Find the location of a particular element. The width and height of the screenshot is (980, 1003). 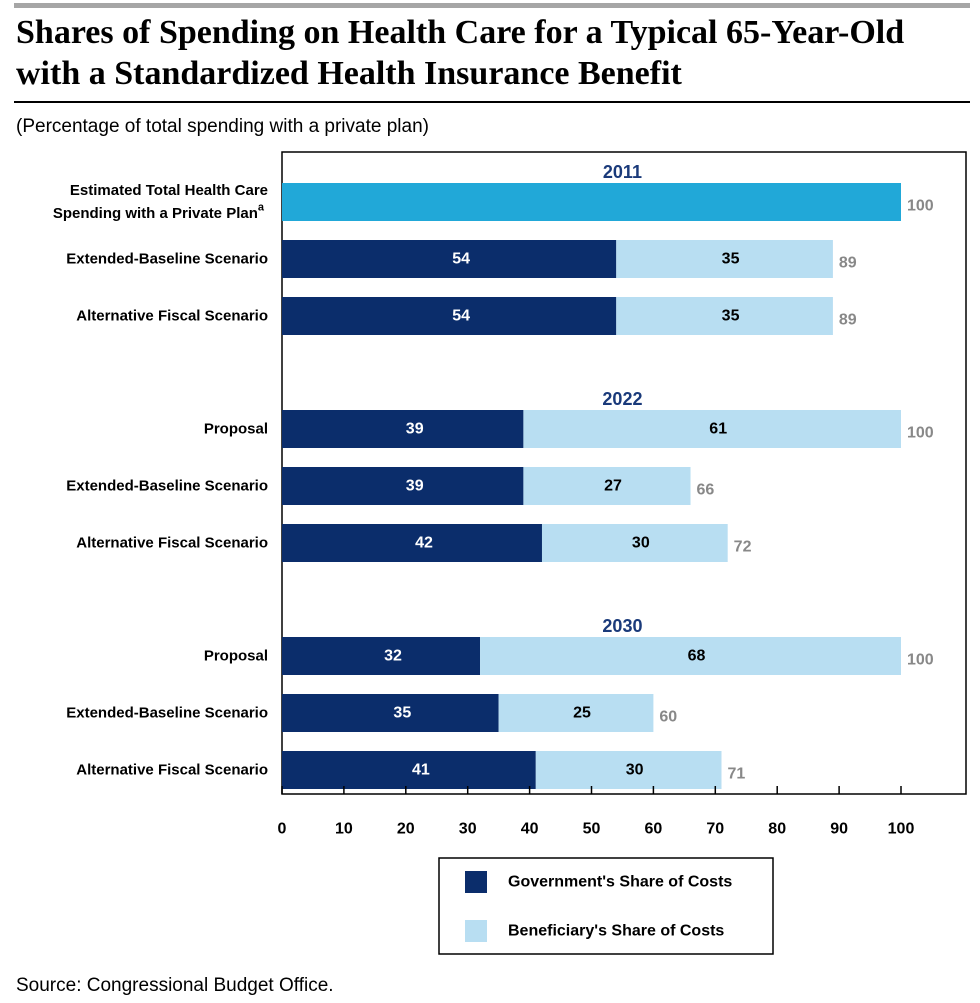

legend-label: Government's Share of Costs is located at coordinates (620, 882).